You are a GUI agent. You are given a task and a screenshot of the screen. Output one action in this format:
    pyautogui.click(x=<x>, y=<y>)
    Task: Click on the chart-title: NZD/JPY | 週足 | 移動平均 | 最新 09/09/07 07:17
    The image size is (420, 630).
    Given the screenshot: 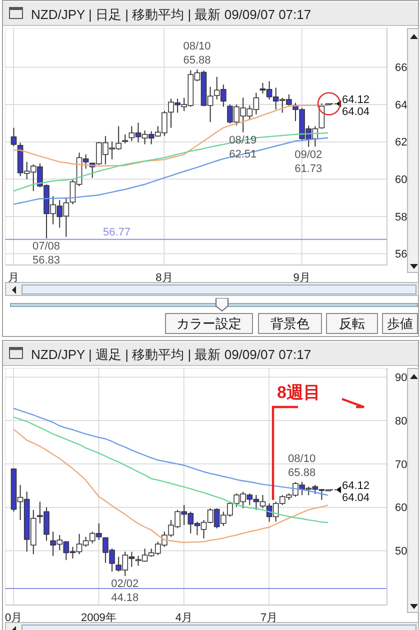 What is the action you would take?
    pyautogui.click(x=171, y=355)
    